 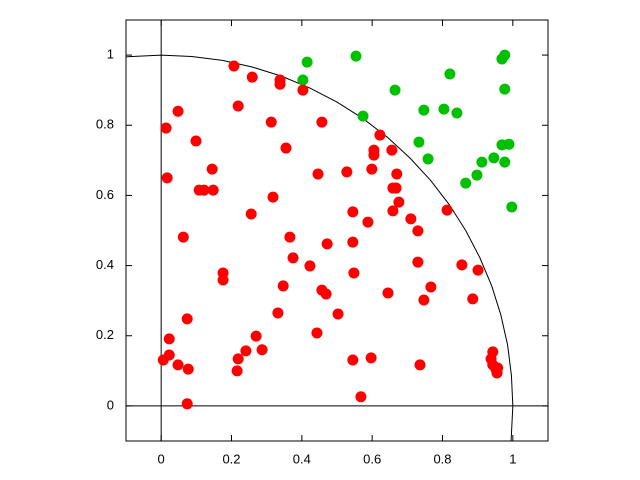 What do you see at coordinates (442, 458) in the screenshot?
I see `x-tick-label: 0.8` at bounding box center [442, 458].